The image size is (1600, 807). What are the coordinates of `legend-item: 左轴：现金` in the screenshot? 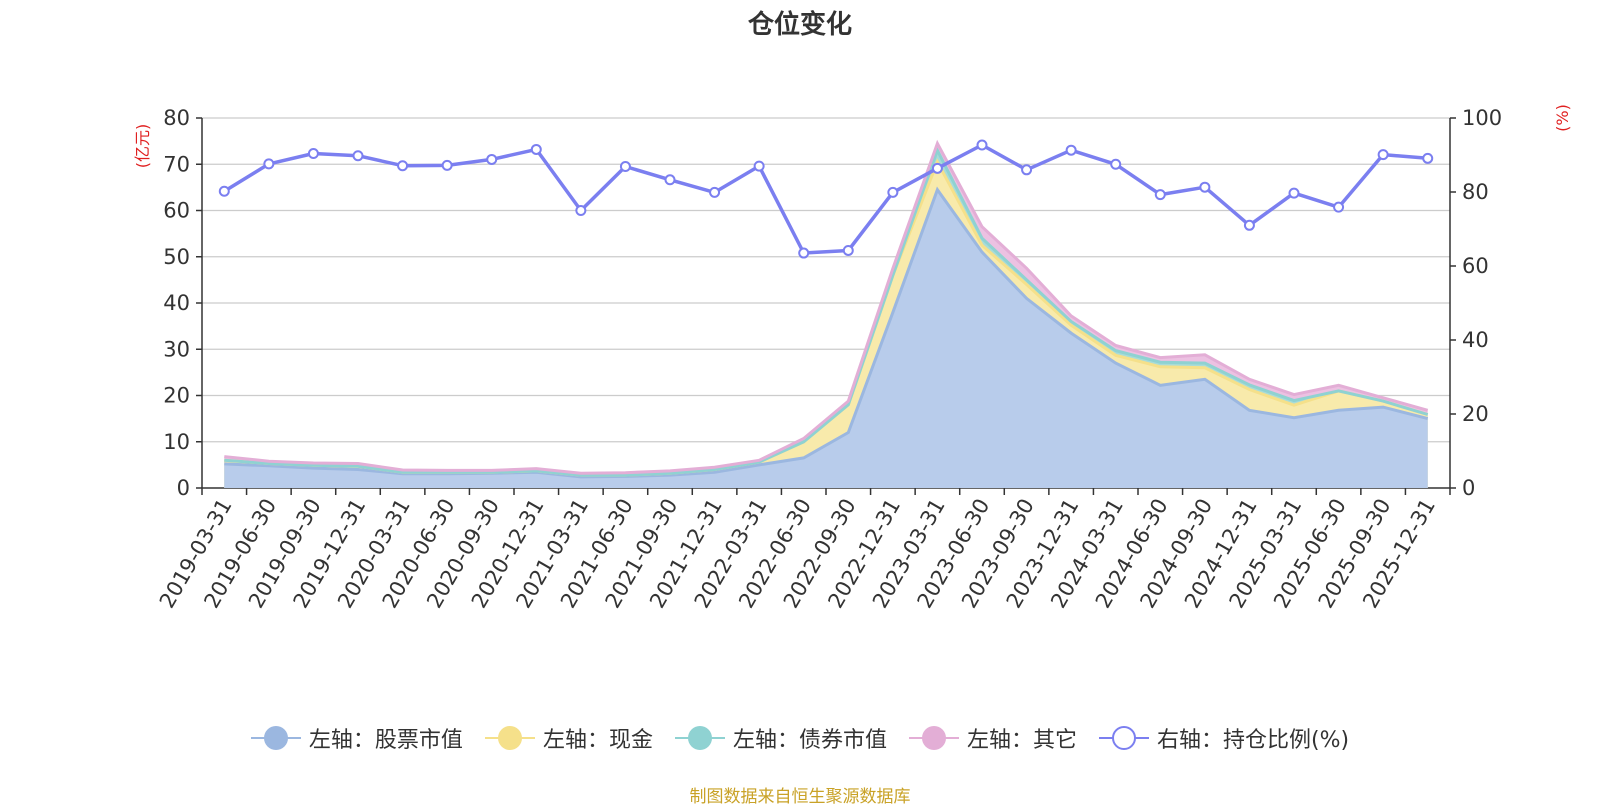 It's located at (568, 738).